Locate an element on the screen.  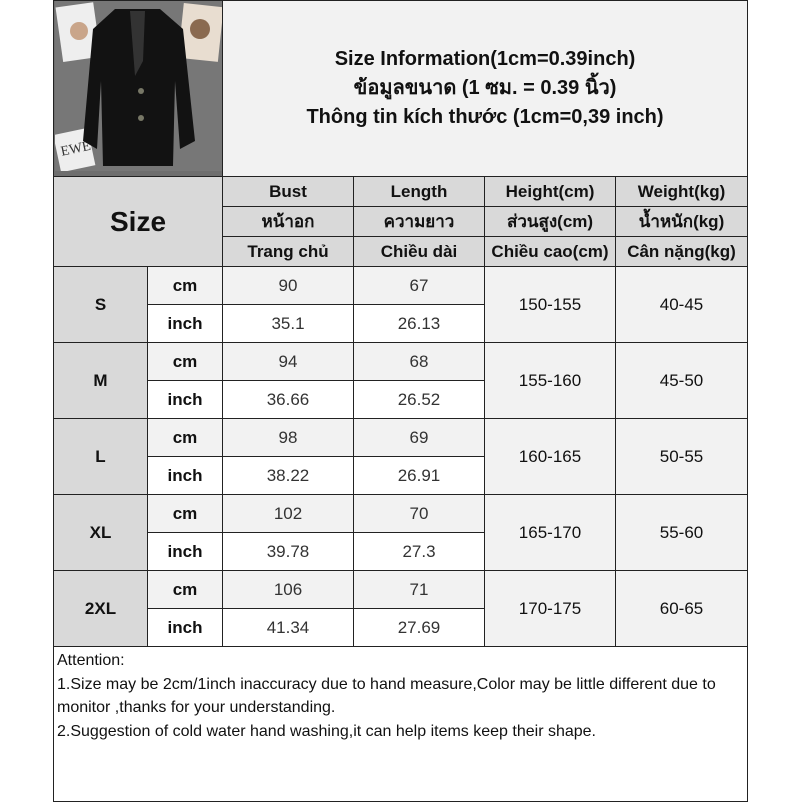
bust-cm: 90 is located at coordinates (288, 285).